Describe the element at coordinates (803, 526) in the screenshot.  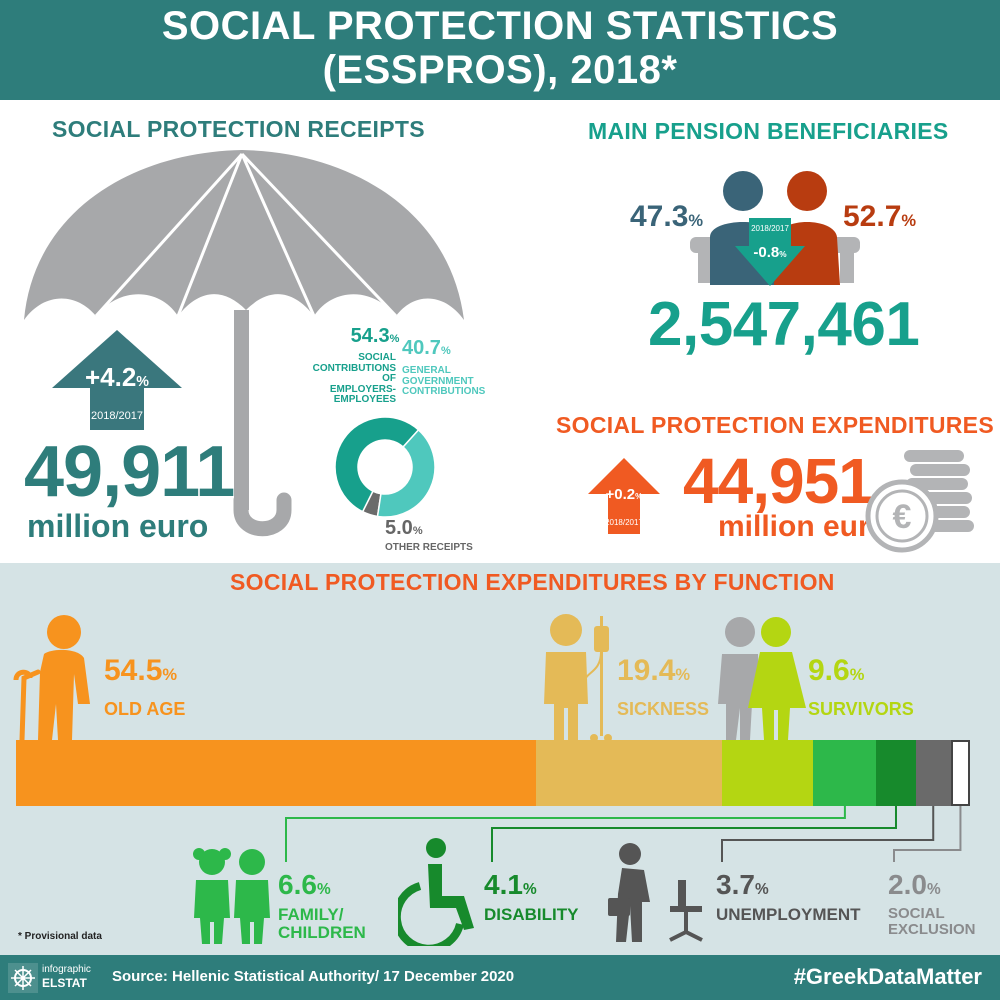
I see `expenditures-unit: million euro` at that location.